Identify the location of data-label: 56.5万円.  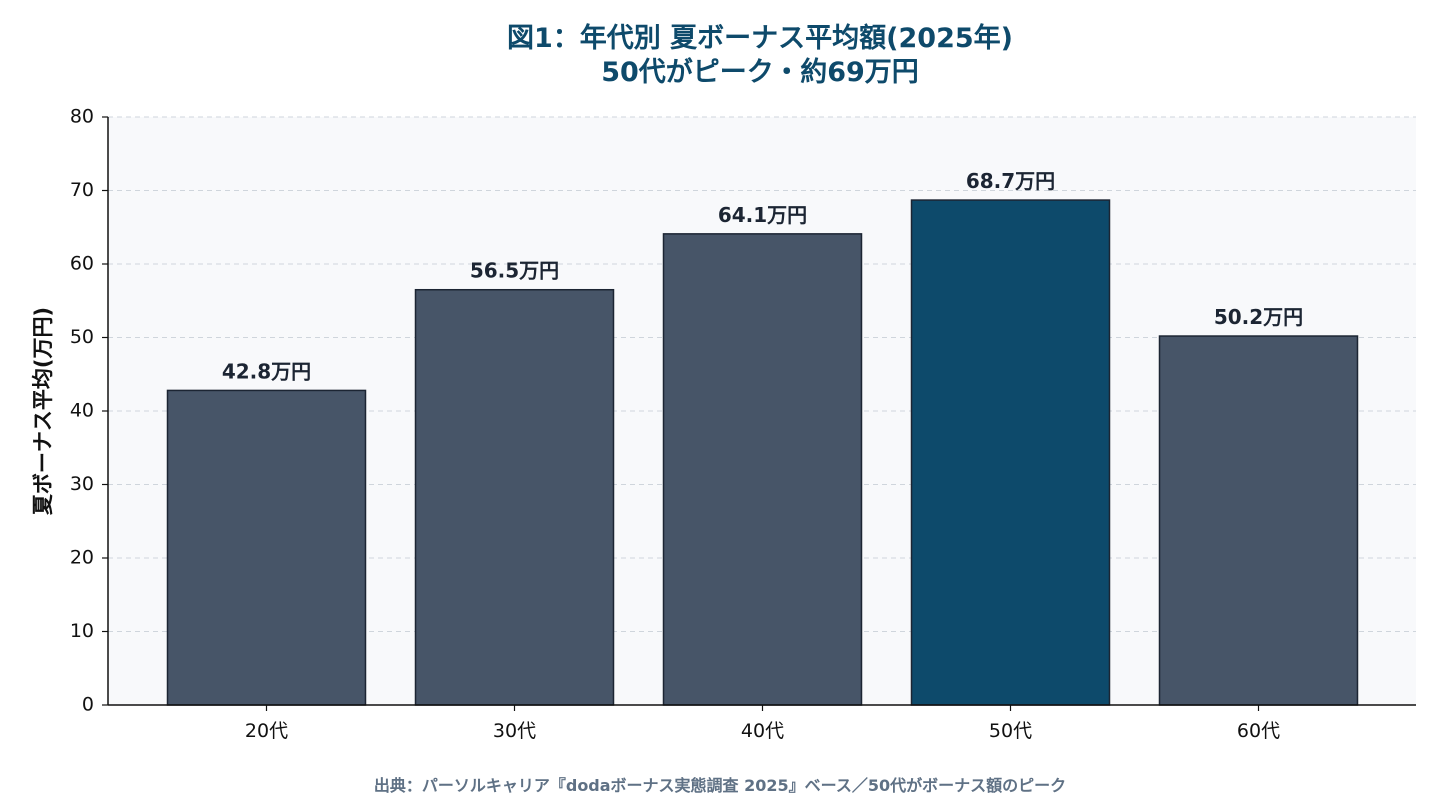
(514, 271).